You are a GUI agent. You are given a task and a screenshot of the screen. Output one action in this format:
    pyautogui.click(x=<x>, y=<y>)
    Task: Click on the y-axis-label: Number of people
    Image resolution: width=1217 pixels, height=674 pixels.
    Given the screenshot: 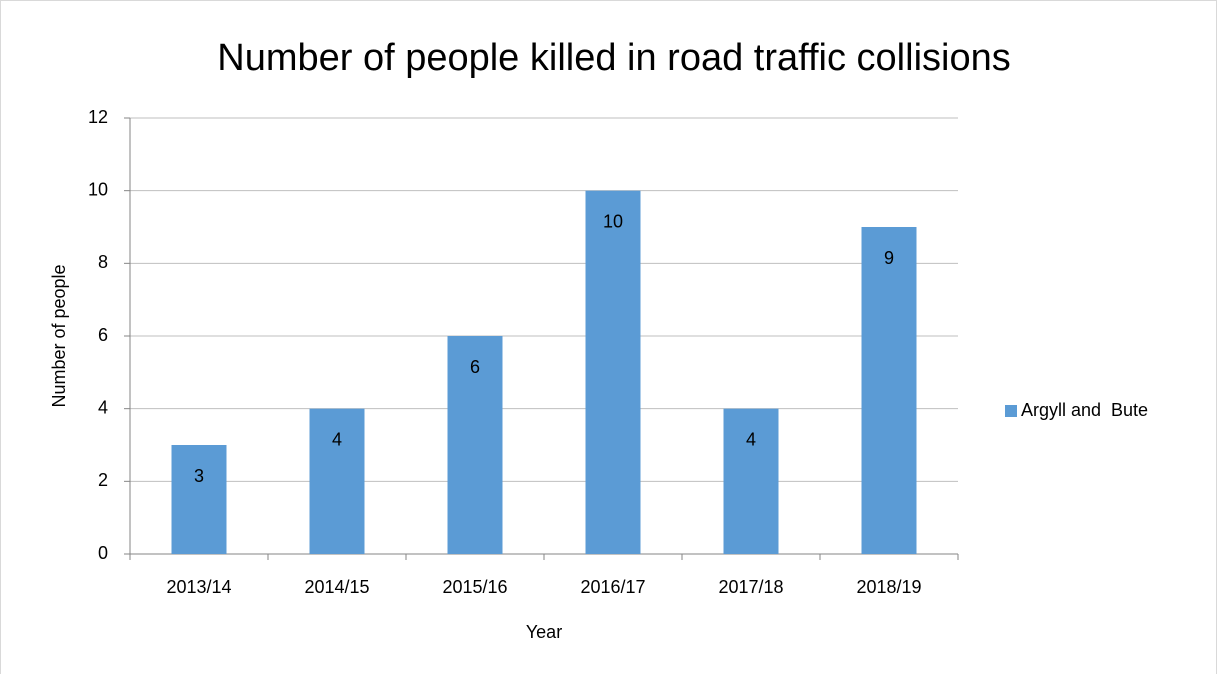 What is the action you would take?
    pyautogui.click(x=59, y=335)
    